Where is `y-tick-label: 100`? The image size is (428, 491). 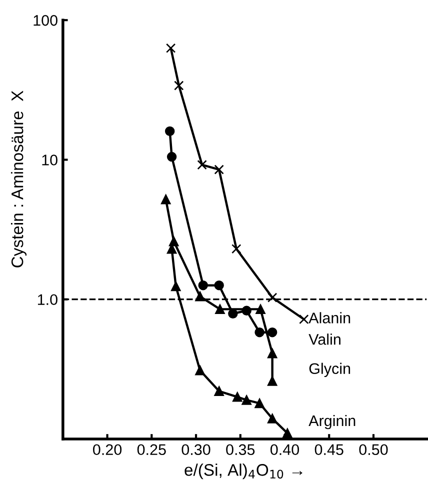 y-tick-label: 100 is located at coordinates (46, 20).